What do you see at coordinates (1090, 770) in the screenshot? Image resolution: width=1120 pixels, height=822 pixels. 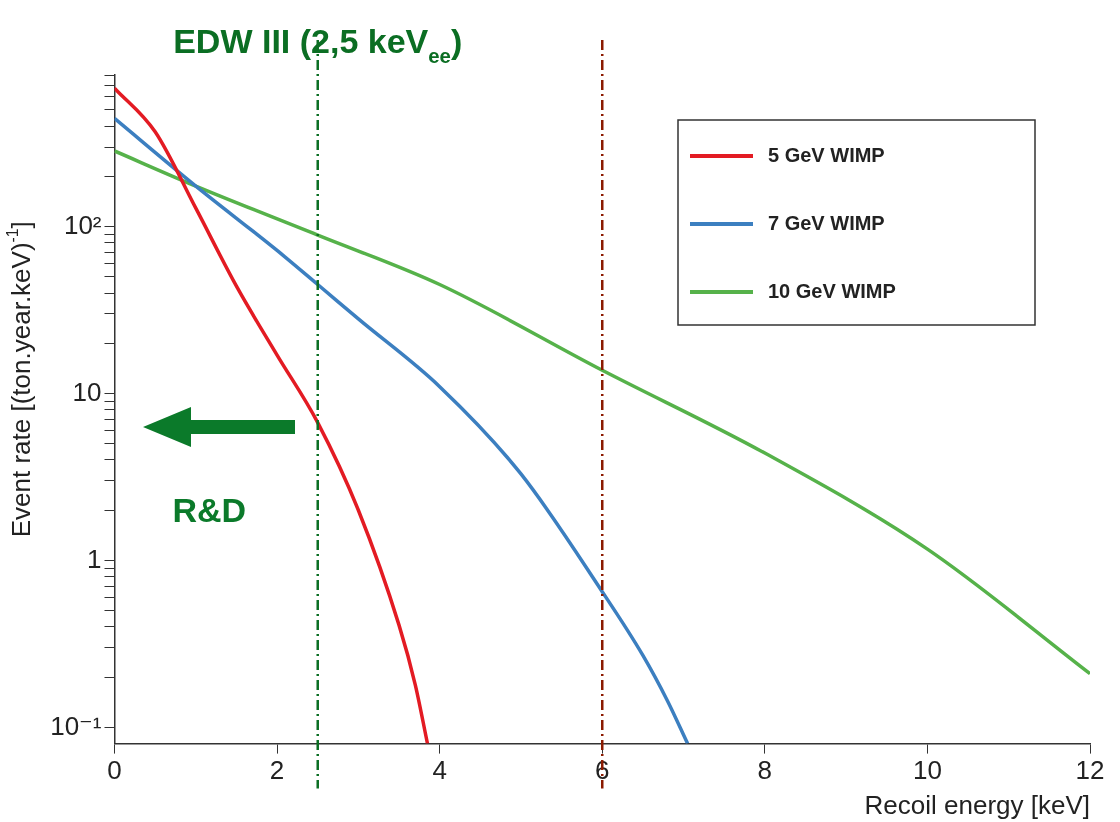 I see `x-tick-label: 12` at bounding box center [1090, 770].